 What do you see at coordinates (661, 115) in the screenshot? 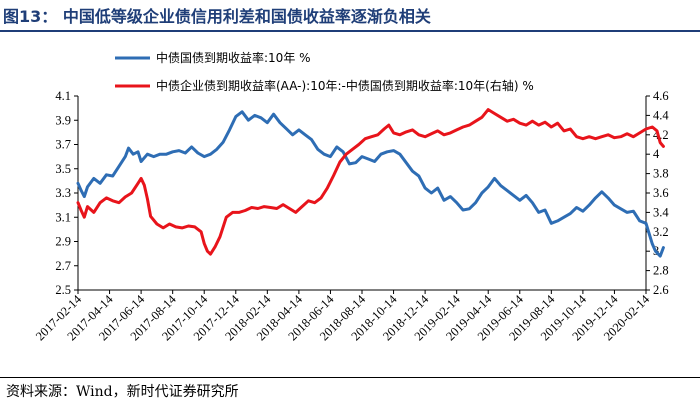
I see `y-right-tick-label: 4.4` at bounding box center [661, 115].